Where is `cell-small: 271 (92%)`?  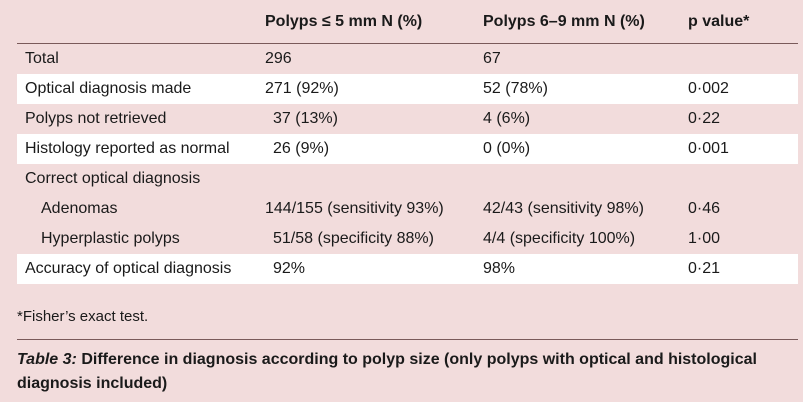 cell-small: 271 (92%) is located at coordinates (302, 88).